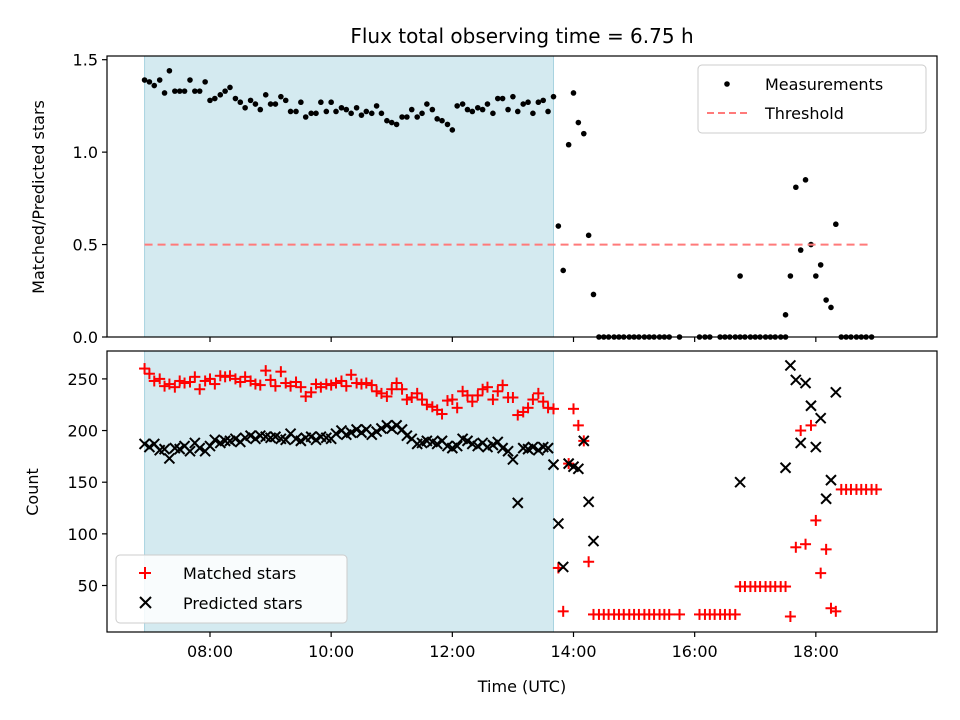  What do you see at coordinates (824, 84) in the screenshot?
I see `legend-label-measurements: Measurements` at bounding box center [824, 84].